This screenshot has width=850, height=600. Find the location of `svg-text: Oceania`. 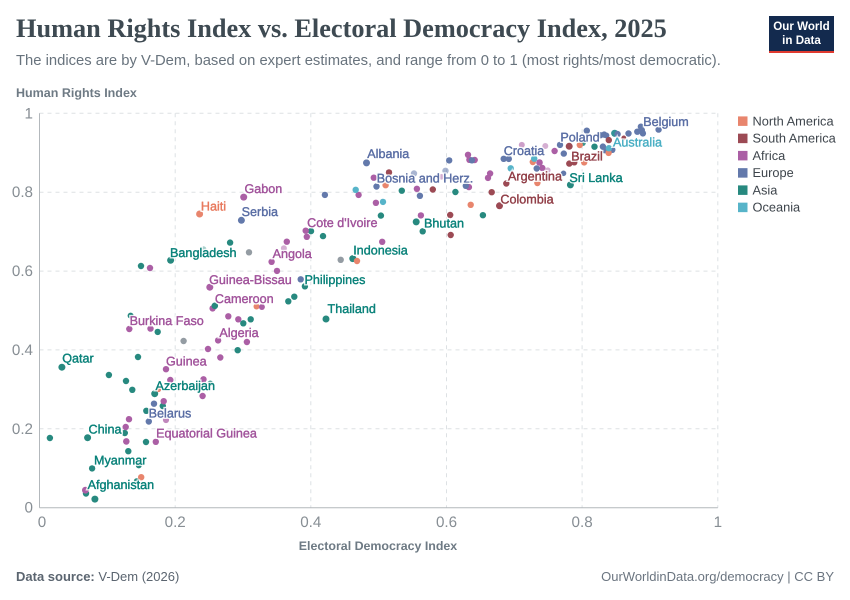

svg-text: Oceania is located at coordinates (777, 207).